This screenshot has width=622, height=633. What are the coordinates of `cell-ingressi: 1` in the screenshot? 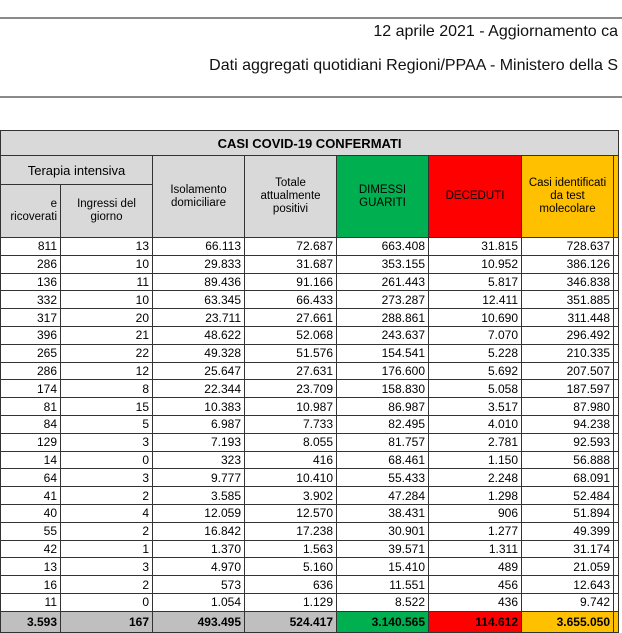 It's located at (106, 549).